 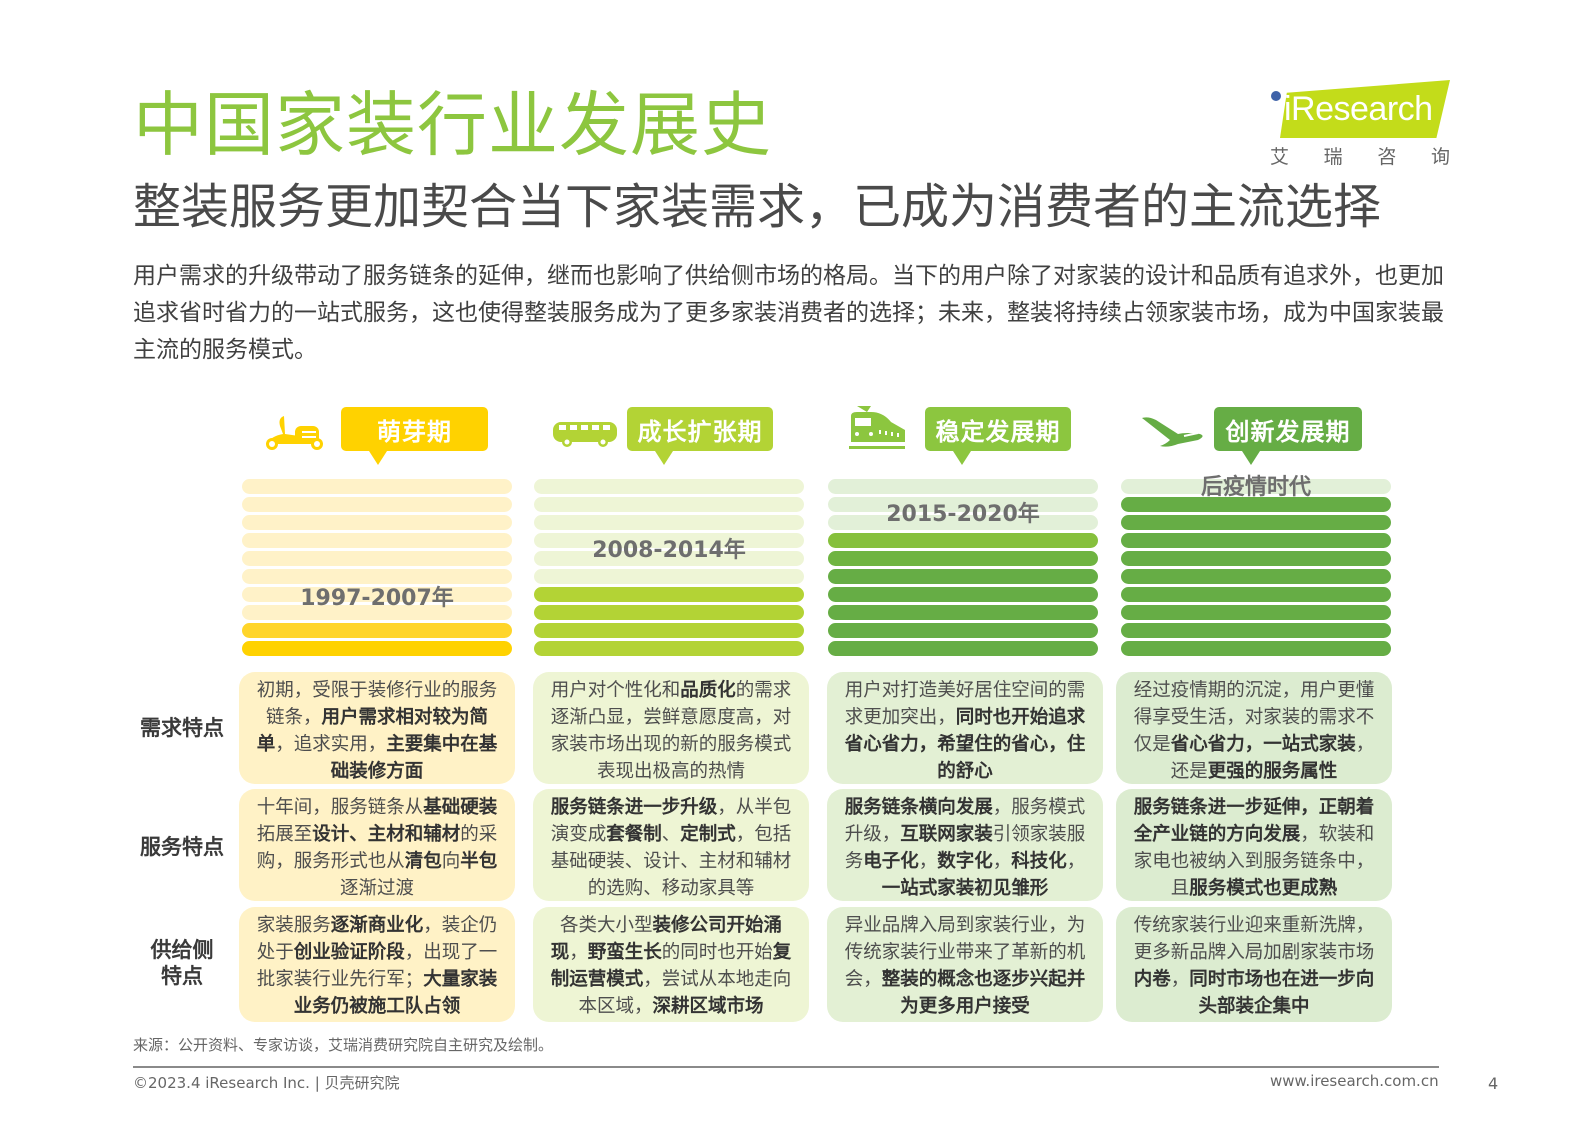 What do you see at coordinates (377, 598) in the screenshot?
I see `period-label: 1997-2007年` at bounding box center [377, 598].